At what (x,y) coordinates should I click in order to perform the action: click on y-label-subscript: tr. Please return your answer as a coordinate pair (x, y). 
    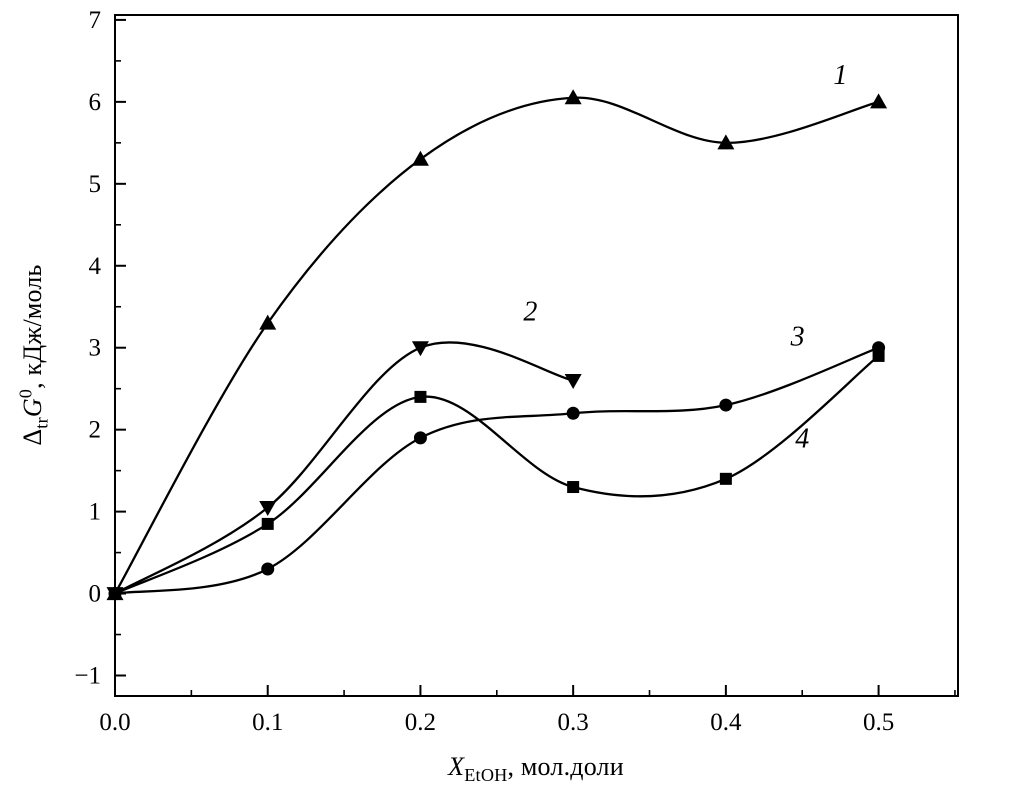
    Looking at the image, I should click on (41, 423).